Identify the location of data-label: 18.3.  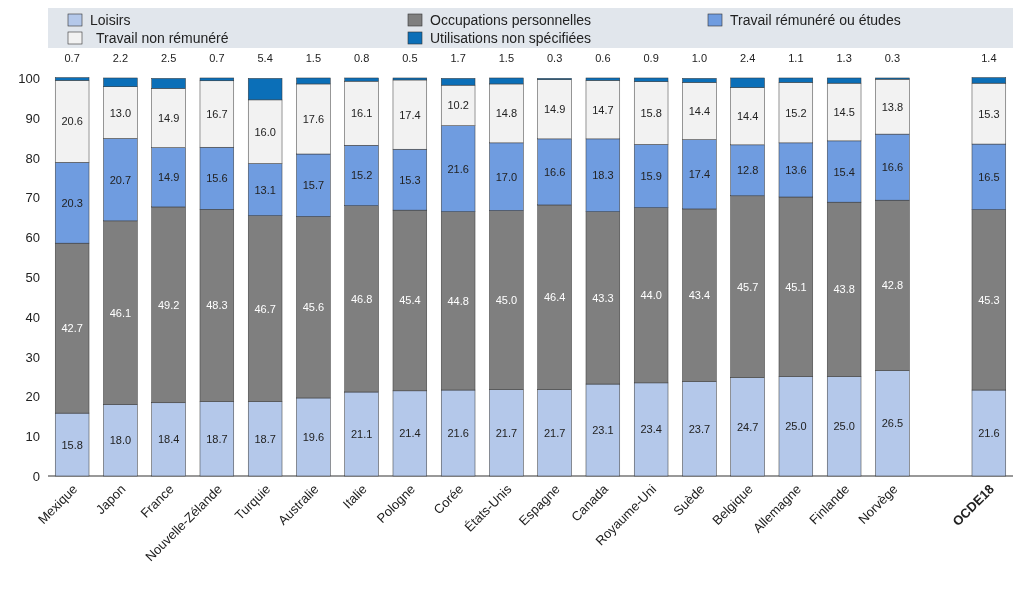
(603, 175).